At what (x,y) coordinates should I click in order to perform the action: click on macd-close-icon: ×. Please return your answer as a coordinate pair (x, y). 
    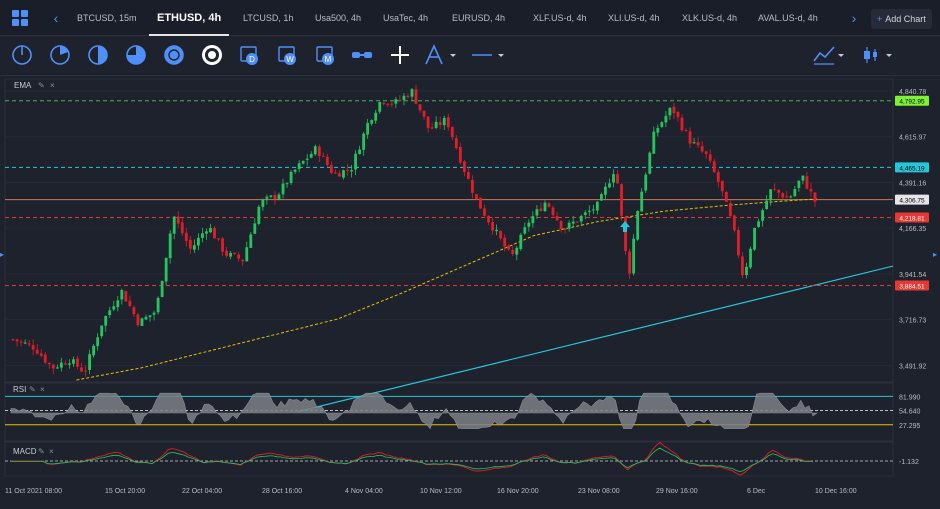
    Looking at the image, I should click on (51, 451).